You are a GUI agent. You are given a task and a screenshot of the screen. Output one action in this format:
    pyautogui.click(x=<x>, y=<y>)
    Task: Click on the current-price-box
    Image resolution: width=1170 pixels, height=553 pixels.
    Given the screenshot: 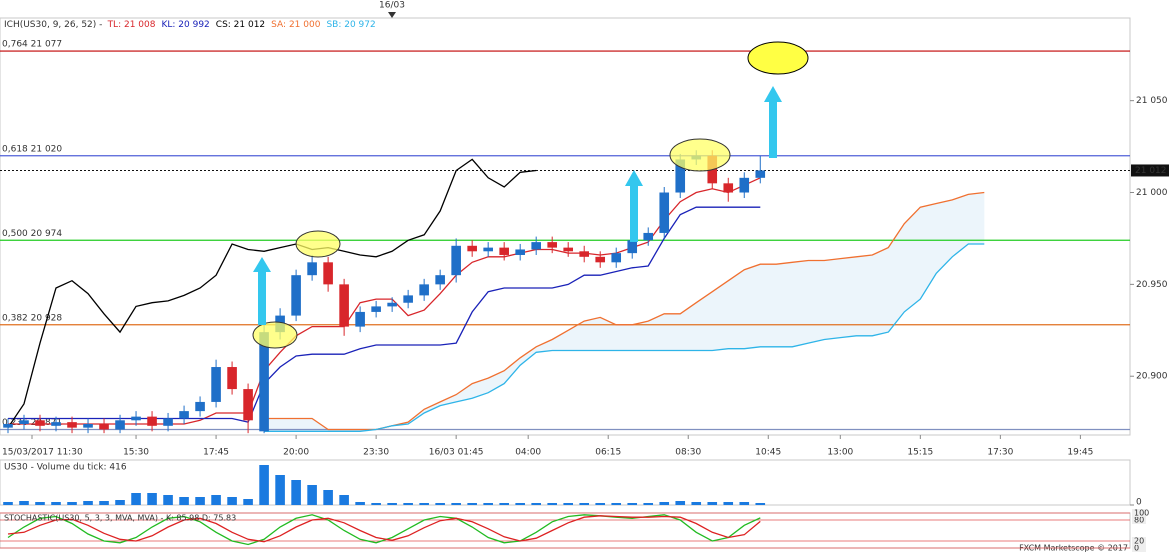 What is the action you would take?
    pyautogui.click(x=1150, y=170)
    